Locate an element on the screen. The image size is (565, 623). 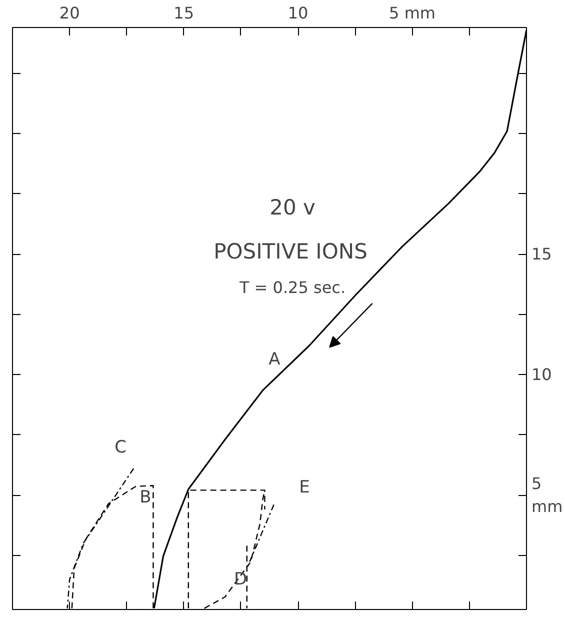
y-tick-label: 5 mm is located at coordinates (547, 495).